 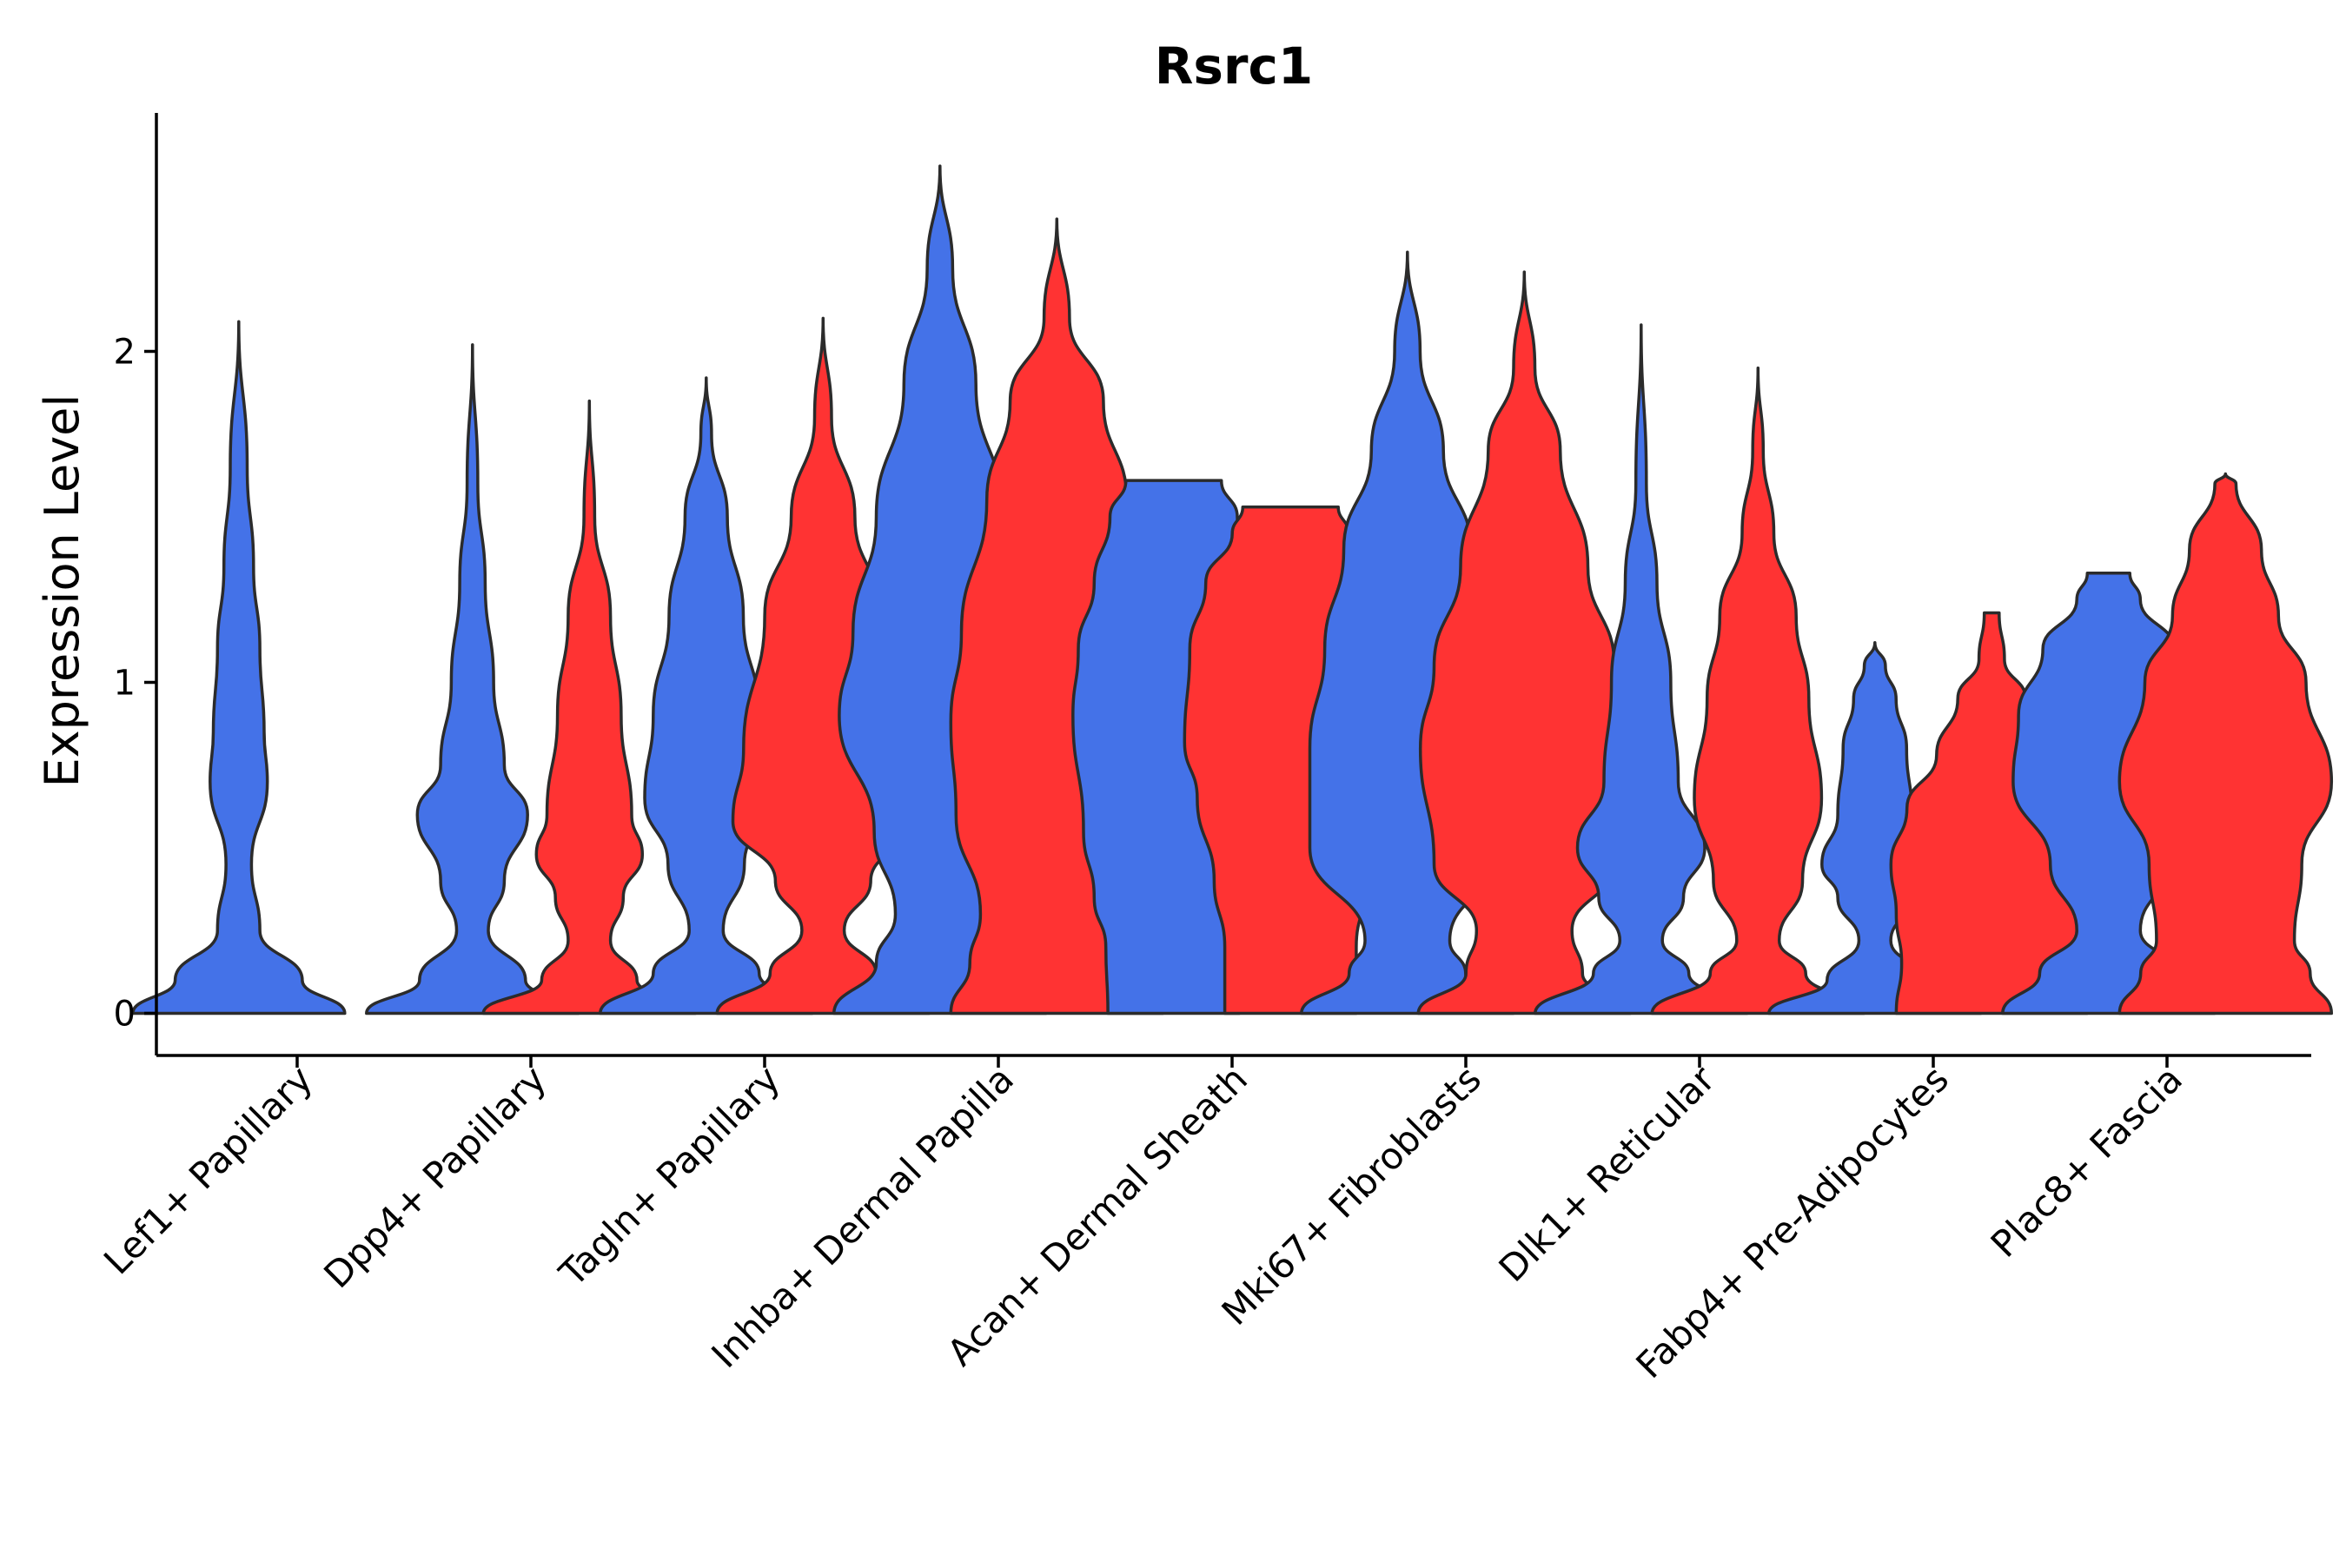 I want to click on y-axis-title: Expression Level, so click(x=62, y=591).